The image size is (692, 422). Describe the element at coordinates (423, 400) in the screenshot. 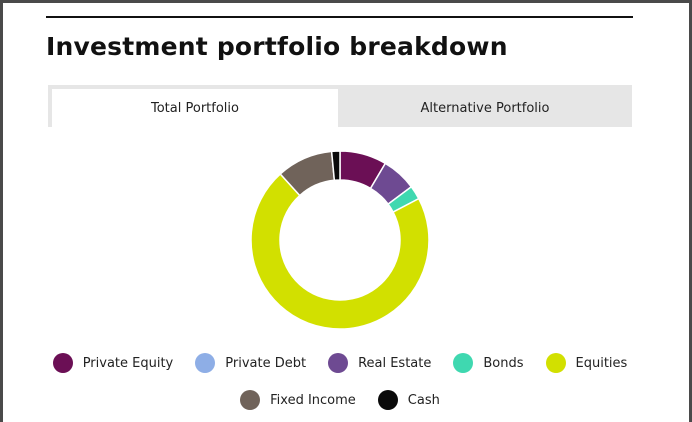

I see `legend-label-cash: Cash` at that location.